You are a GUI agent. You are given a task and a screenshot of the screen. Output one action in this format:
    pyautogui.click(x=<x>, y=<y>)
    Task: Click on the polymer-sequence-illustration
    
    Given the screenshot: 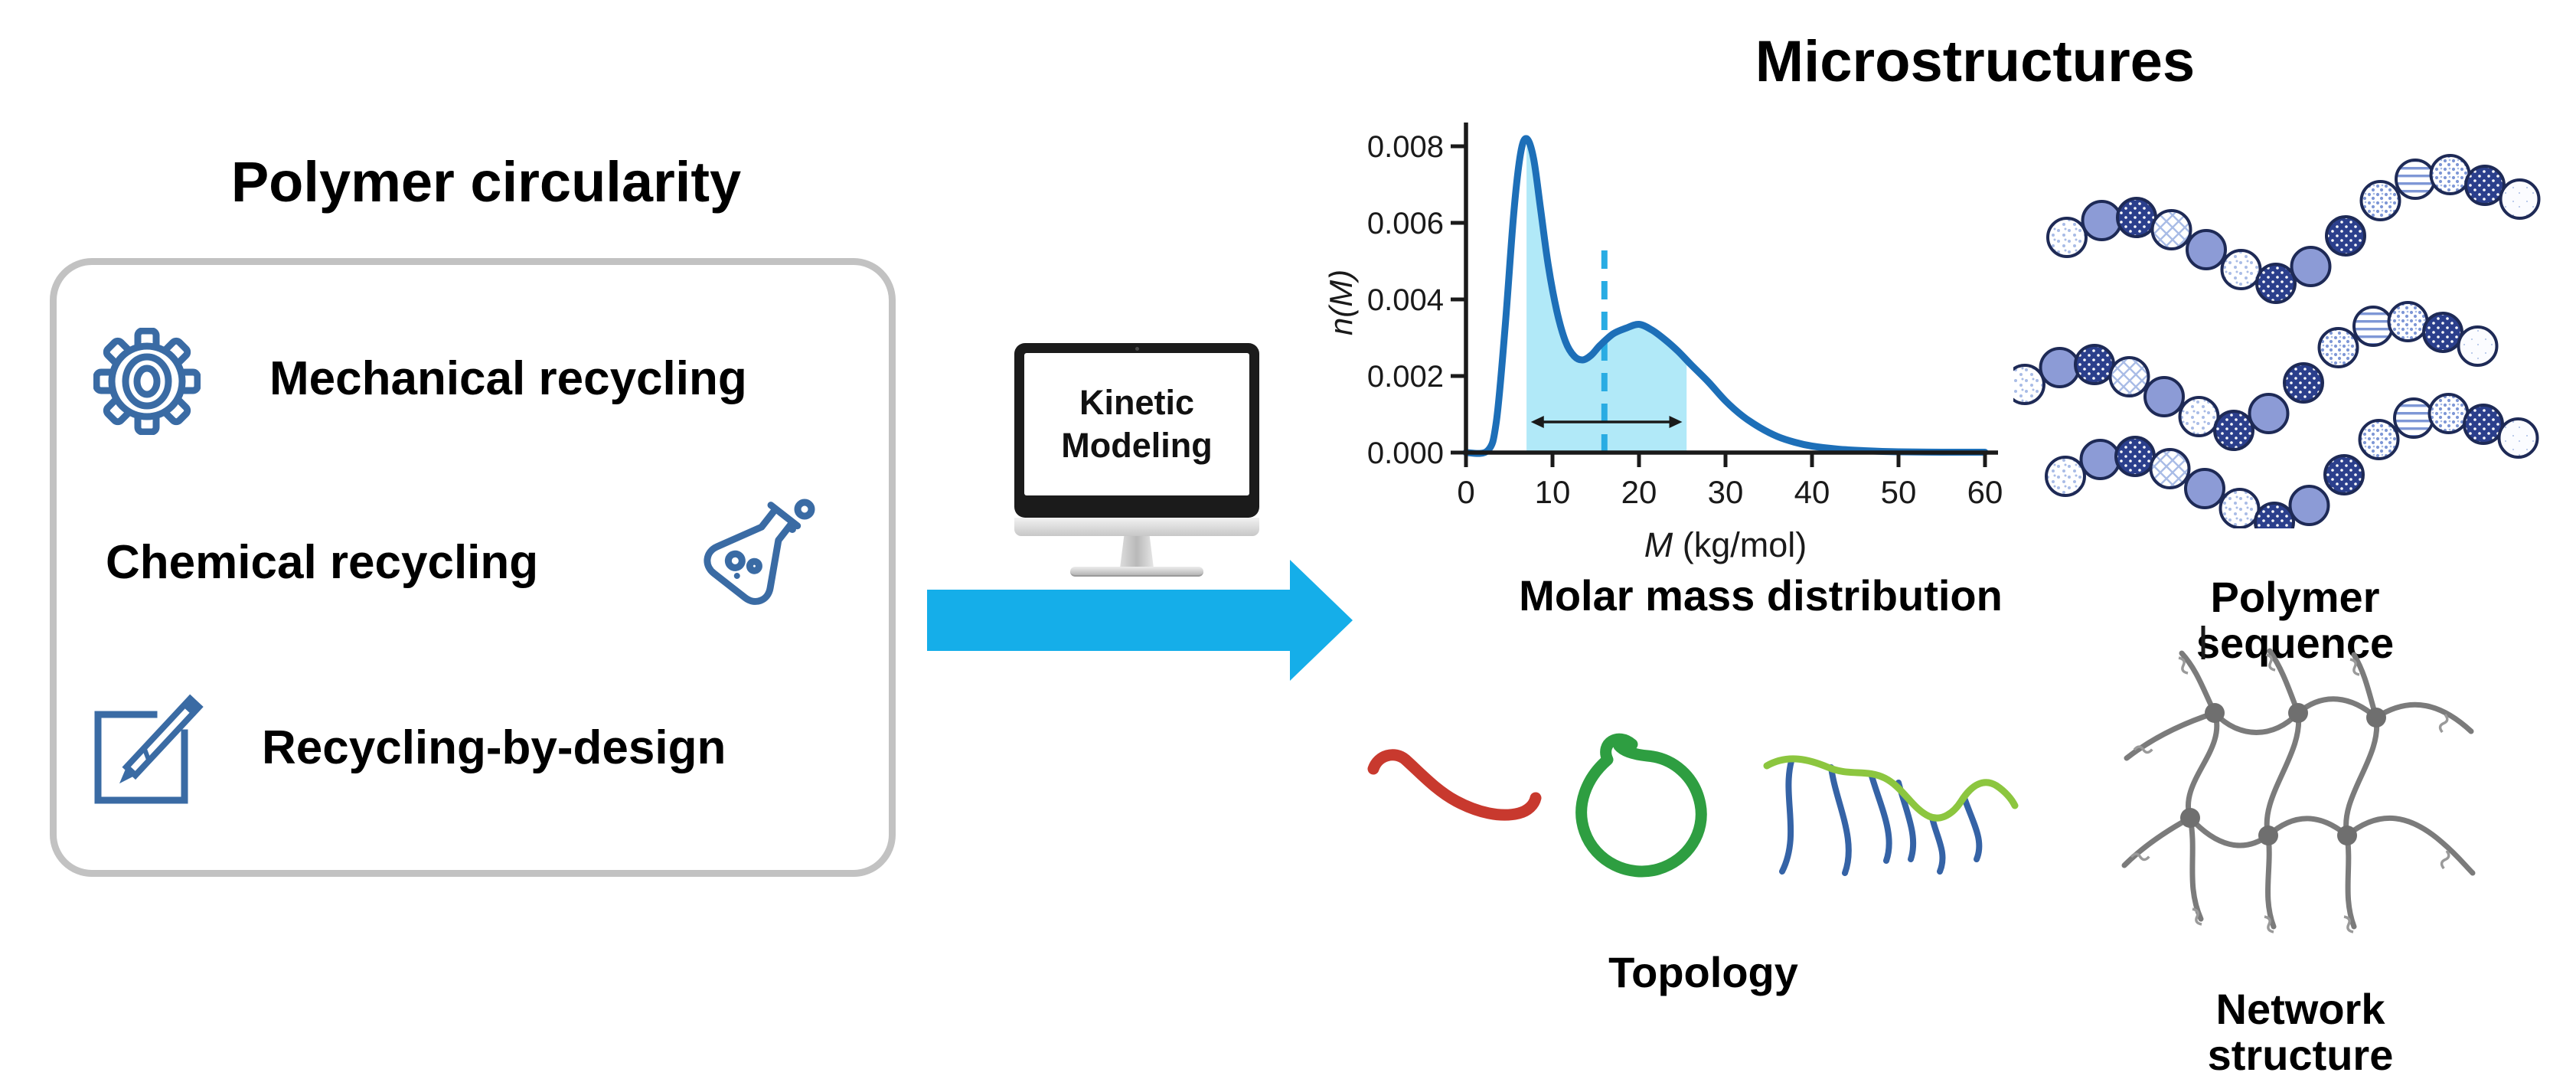 What is the action you would take?
    pyautogui.click(x=2277, y=341)
    